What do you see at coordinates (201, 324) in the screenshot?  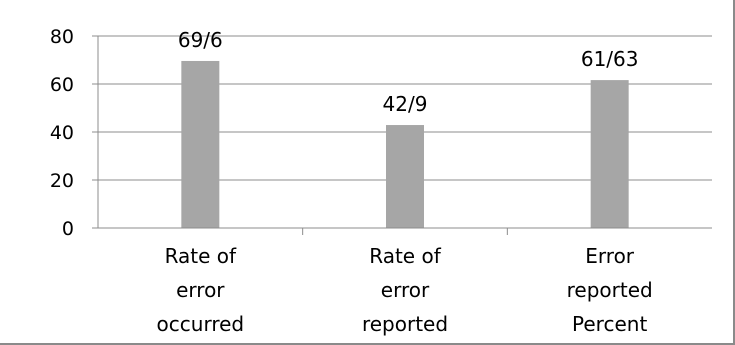 I see `x-category-label: occurred` at bounding box center [201, 324].